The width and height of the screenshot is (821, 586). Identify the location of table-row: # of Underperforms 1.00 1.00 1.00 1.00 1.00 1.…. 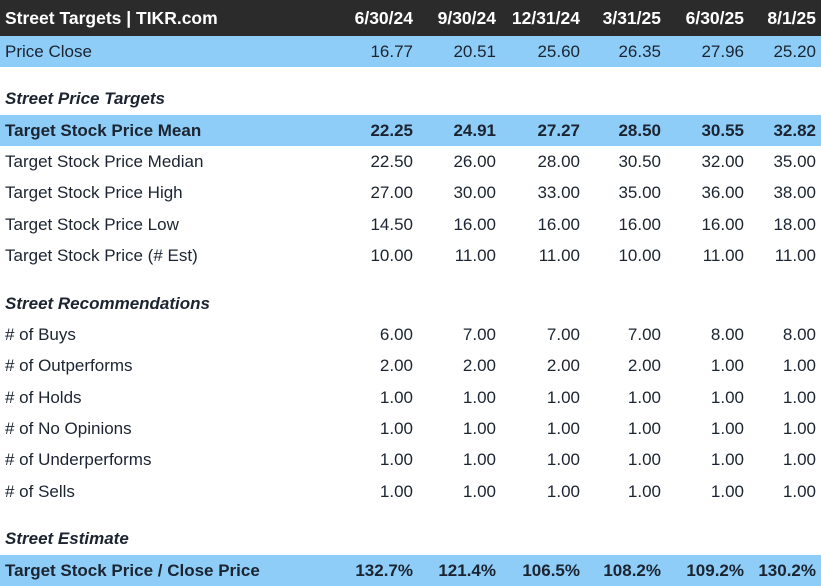
(410, 460).